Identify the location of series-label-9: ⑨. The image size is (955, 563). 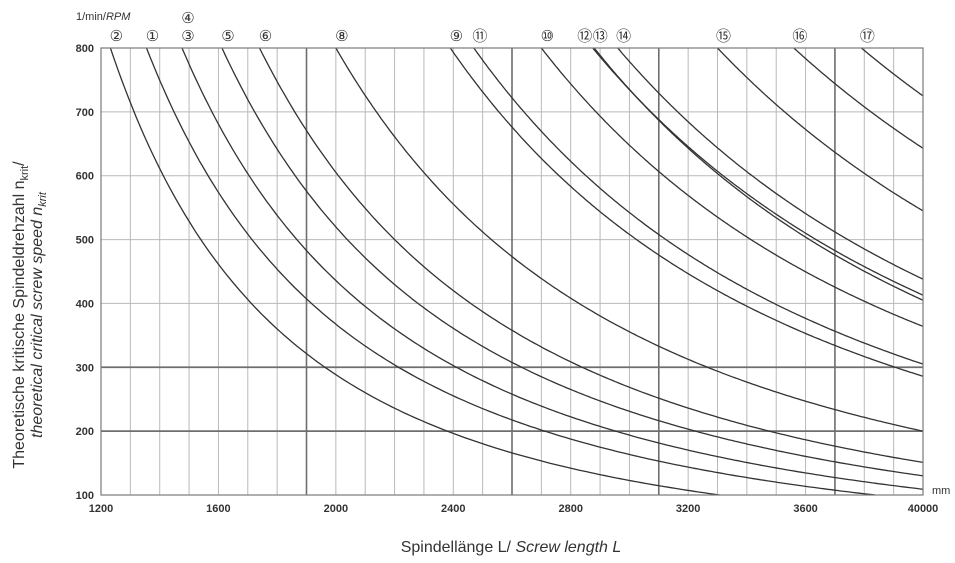
(456, 36).